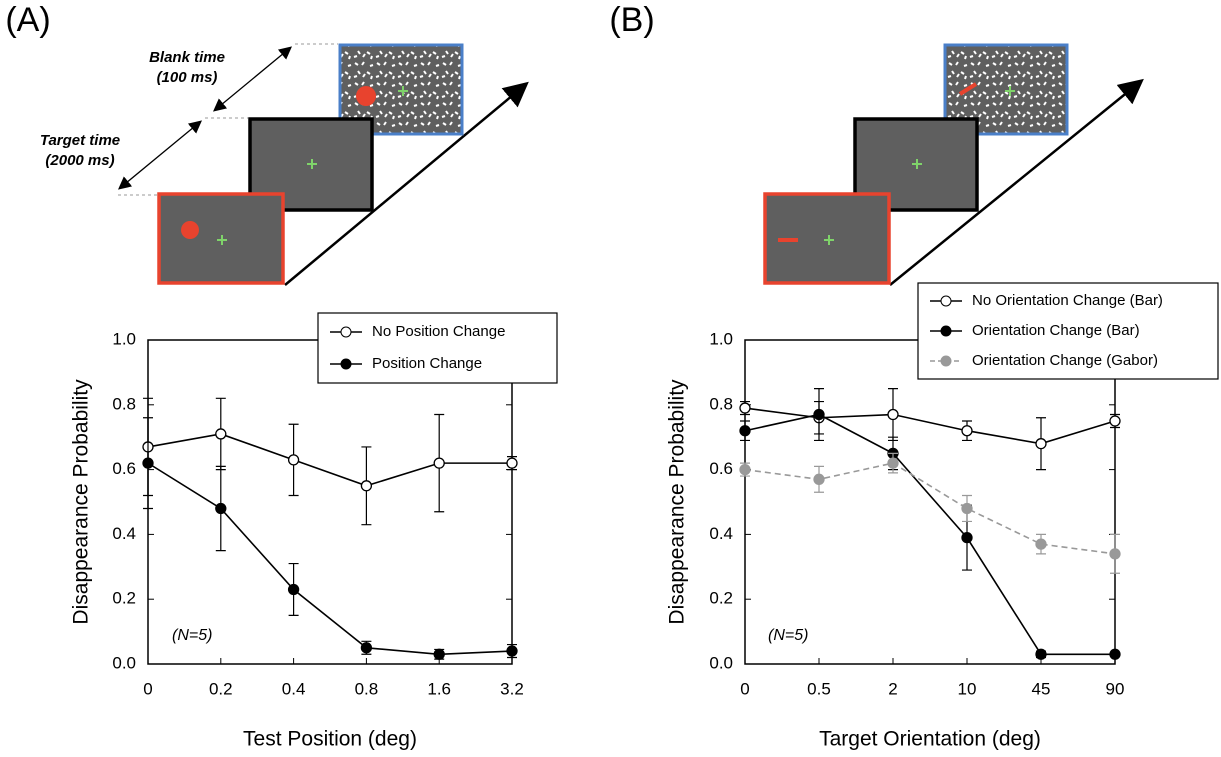 This screenshot has height=757, width=1221. Describe the element at coordinates (187, 57) in the screenshot. I see `diagram-label: Blank time` at that location.